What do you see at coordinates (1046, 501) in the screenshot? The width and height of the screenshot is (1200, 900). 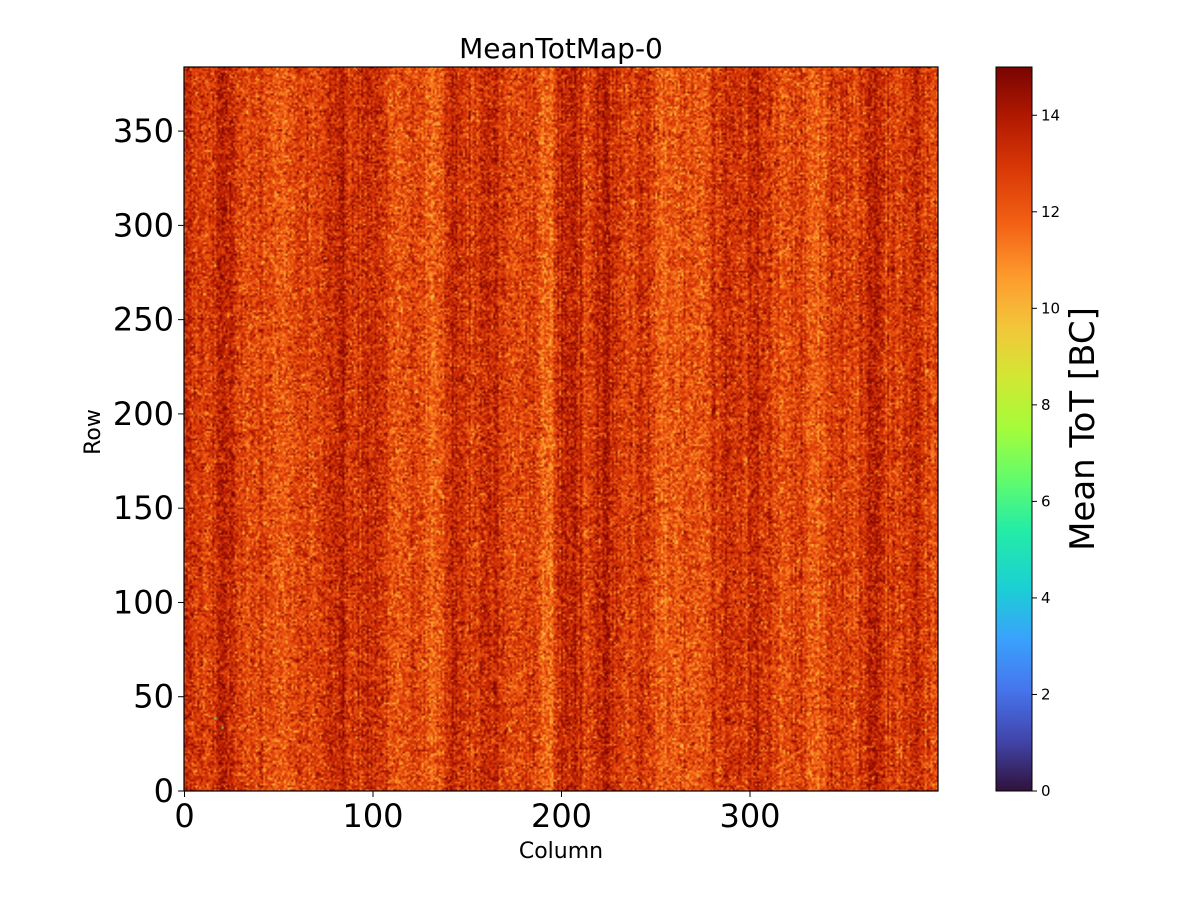 I see `colorbar-tick-label: 6` at bounding box center [1046, 501].